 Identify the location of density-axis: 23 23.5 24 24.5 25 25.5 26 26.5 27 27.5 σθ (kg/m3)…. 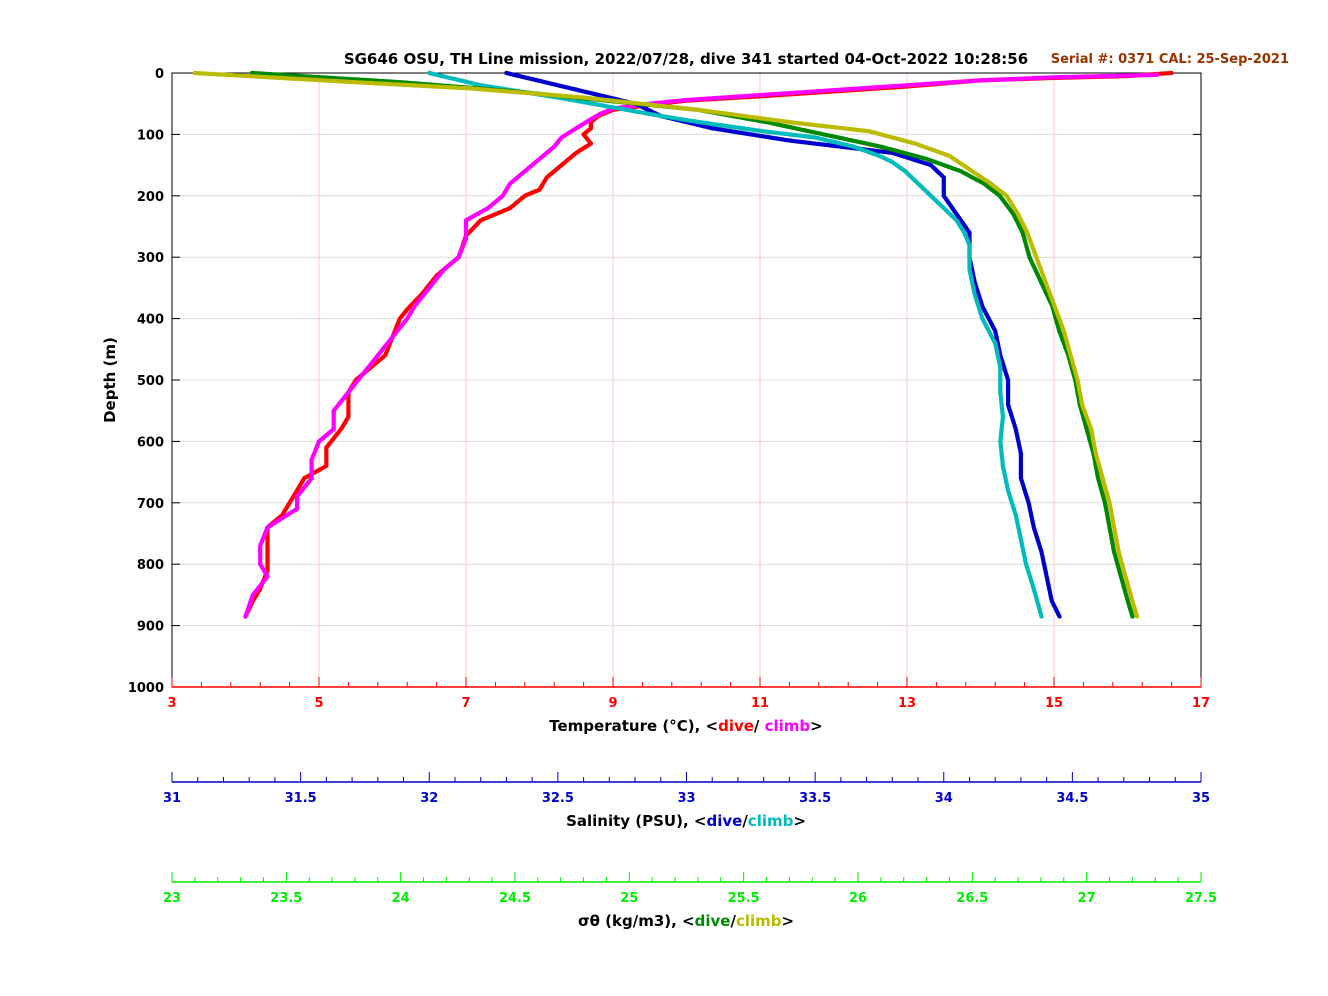
(690, 901).